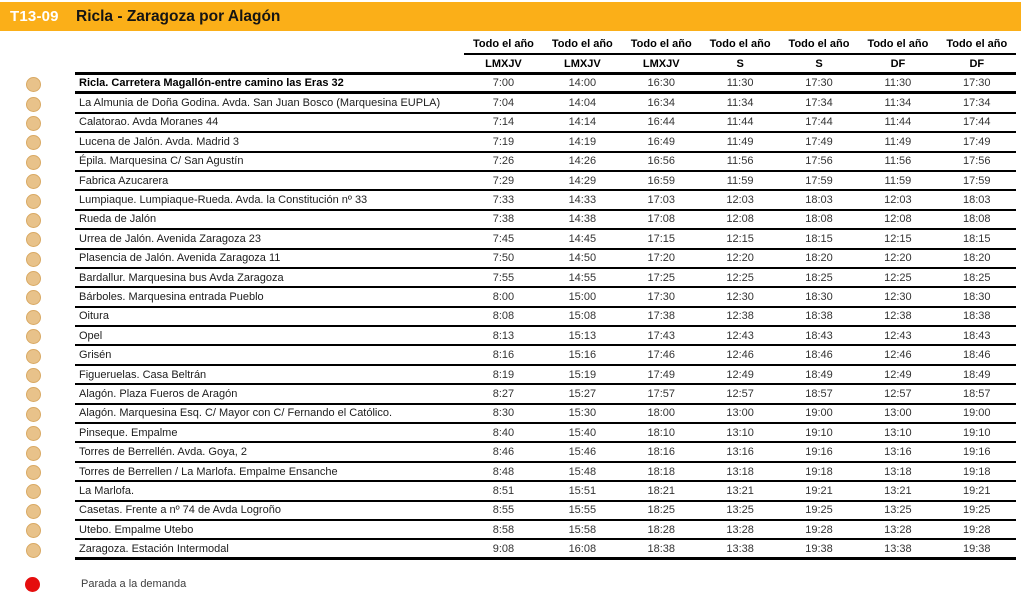 This screenshot has width=1021, height=598. I want to click on time-cell: 7:33, so click(503, 201).